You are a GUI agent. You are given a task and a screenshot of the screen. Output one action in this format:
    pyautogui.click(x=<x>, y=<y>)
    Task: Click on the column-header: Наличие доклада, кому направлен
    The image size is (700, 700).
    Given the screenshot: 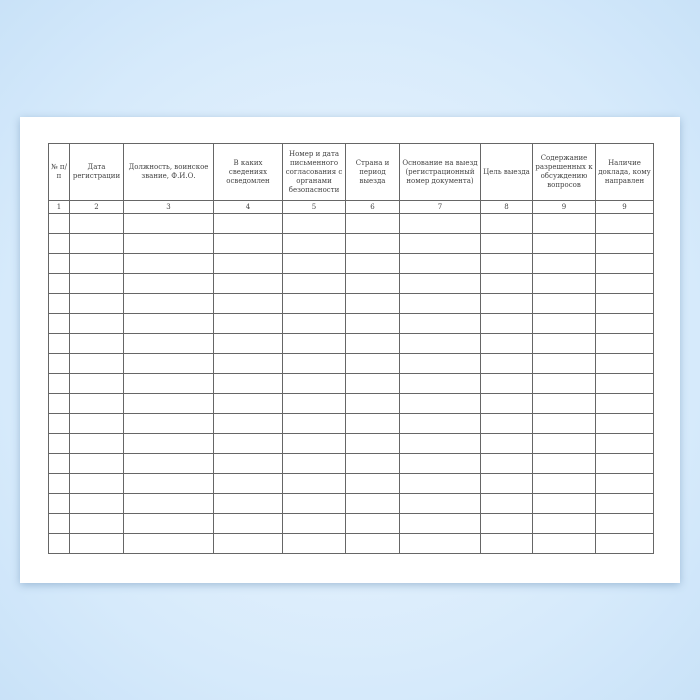 What is the action you would take?
    pyautogui.click(x=624, y=172)
    